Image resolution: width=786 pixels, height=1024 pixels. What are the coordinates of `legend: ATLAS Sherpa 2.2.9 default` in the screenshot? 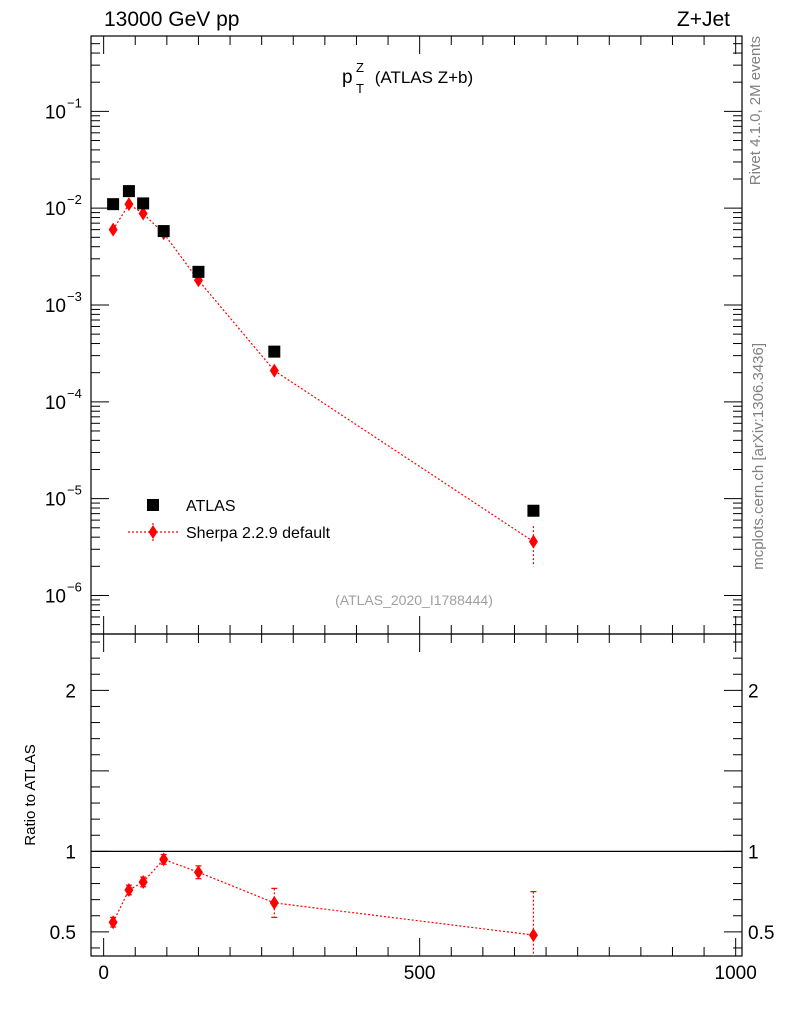 It's located at (229, 520).